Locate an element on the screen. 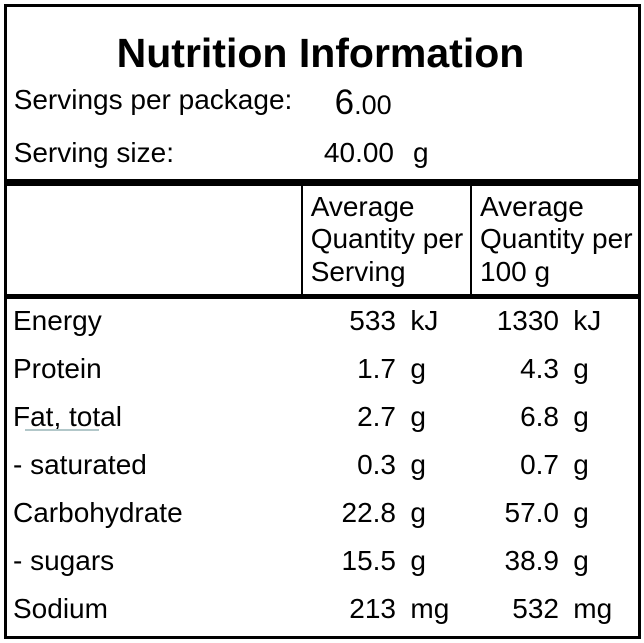 Image resolution: width=644 pixels, height=643 pixels. header-per-serving: Average Quantity per Serving is located at coordinates (387, 238).